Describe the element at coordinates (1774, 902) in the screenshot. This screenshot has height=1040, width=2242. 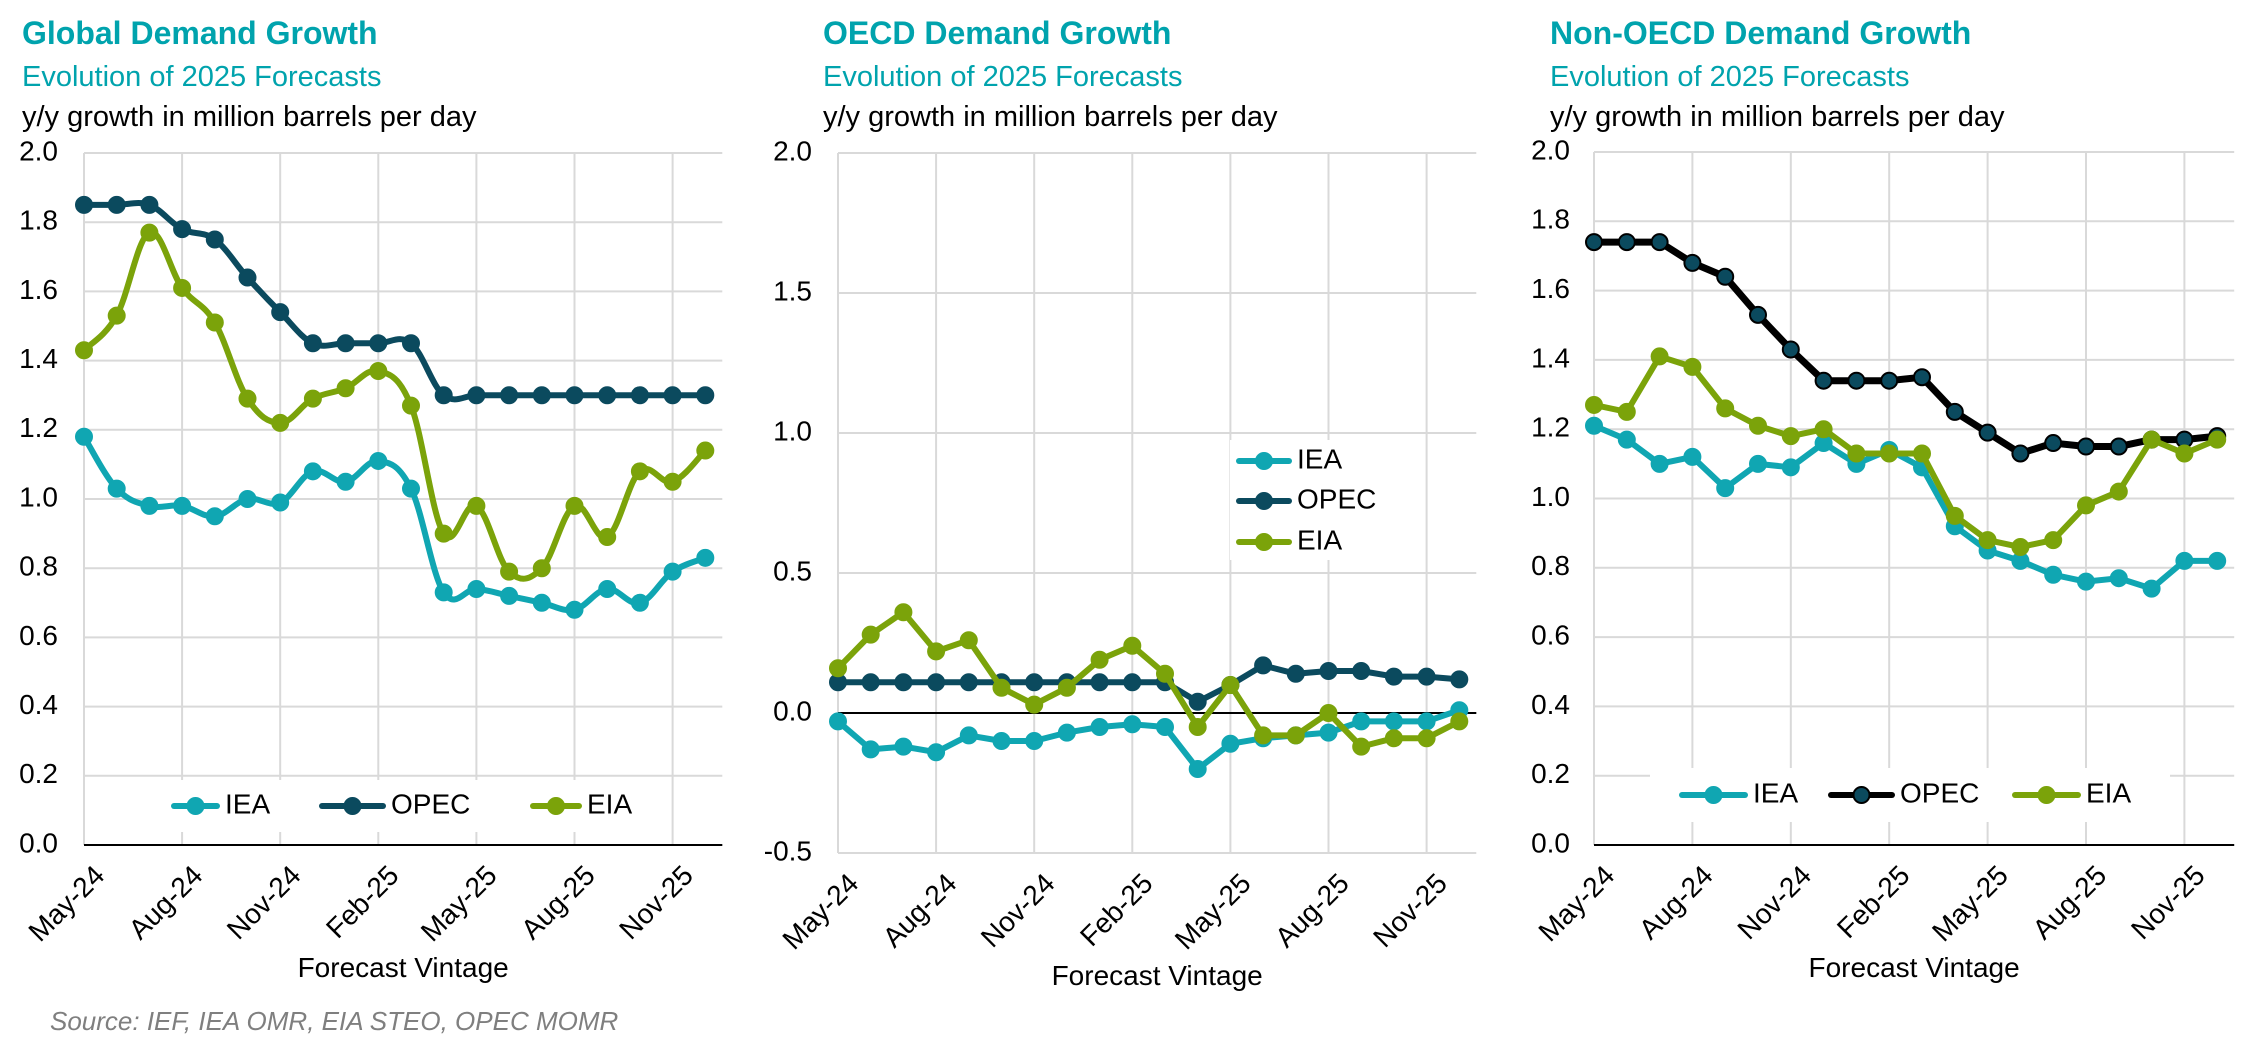
I see `x-tick-label: Nov-24` at that location.